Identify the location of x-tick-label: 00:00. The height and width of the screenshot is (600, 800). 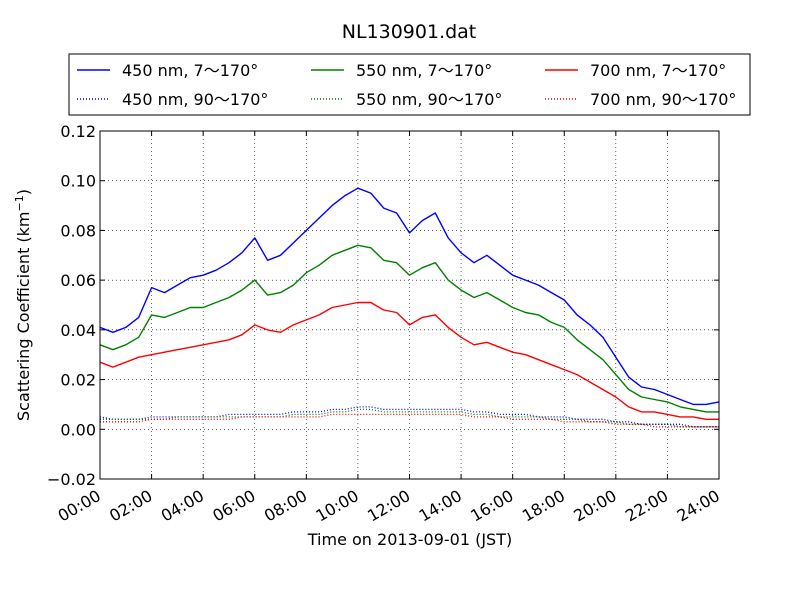
(79, 506).